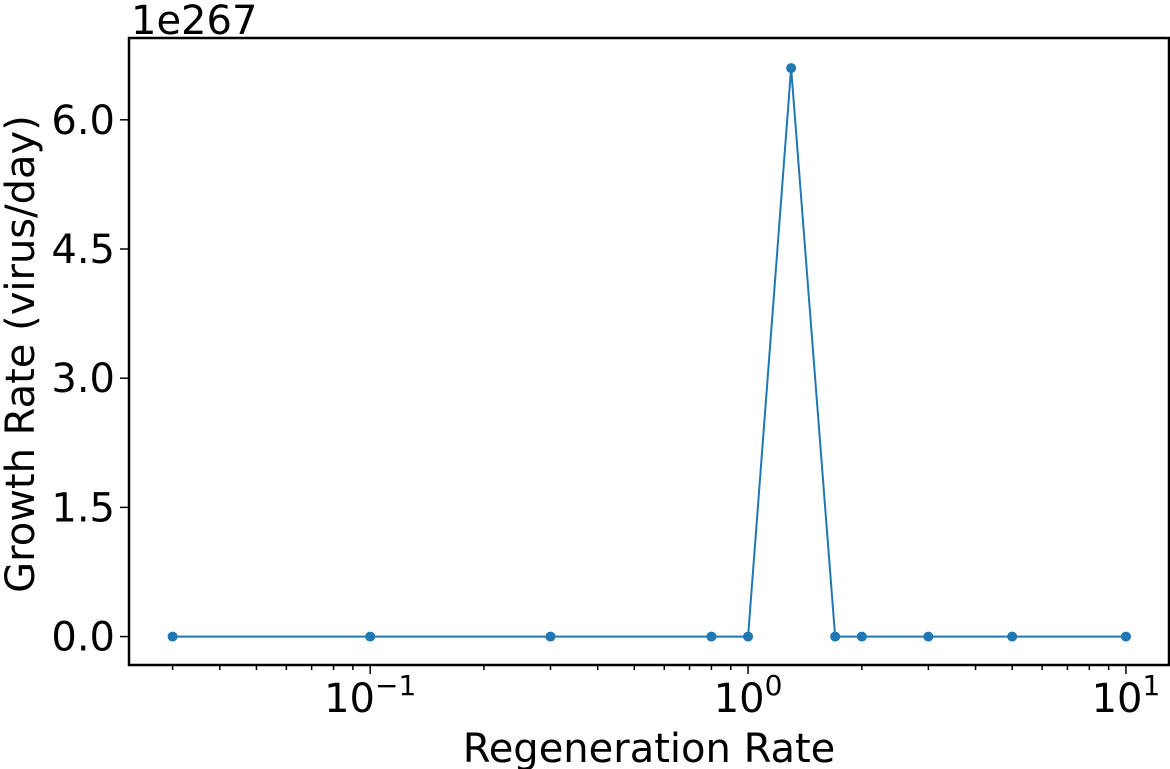  What do you see at coordinates (22, 354) in the screenshot?
I see `y-axis-label: Growth Rate (virus/day)` at bounding box center [22, 354].